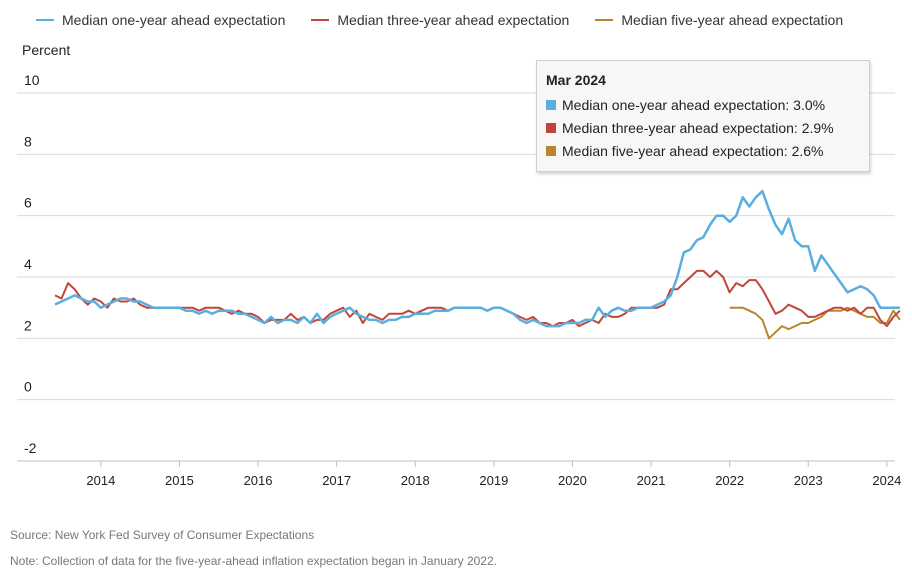 The width and height of the screenshot is (912, 568). What do you see at coordinates (258, 480) in the screenshot?
I see `x-tick-label: 2016` at bounding box center [258, 480].